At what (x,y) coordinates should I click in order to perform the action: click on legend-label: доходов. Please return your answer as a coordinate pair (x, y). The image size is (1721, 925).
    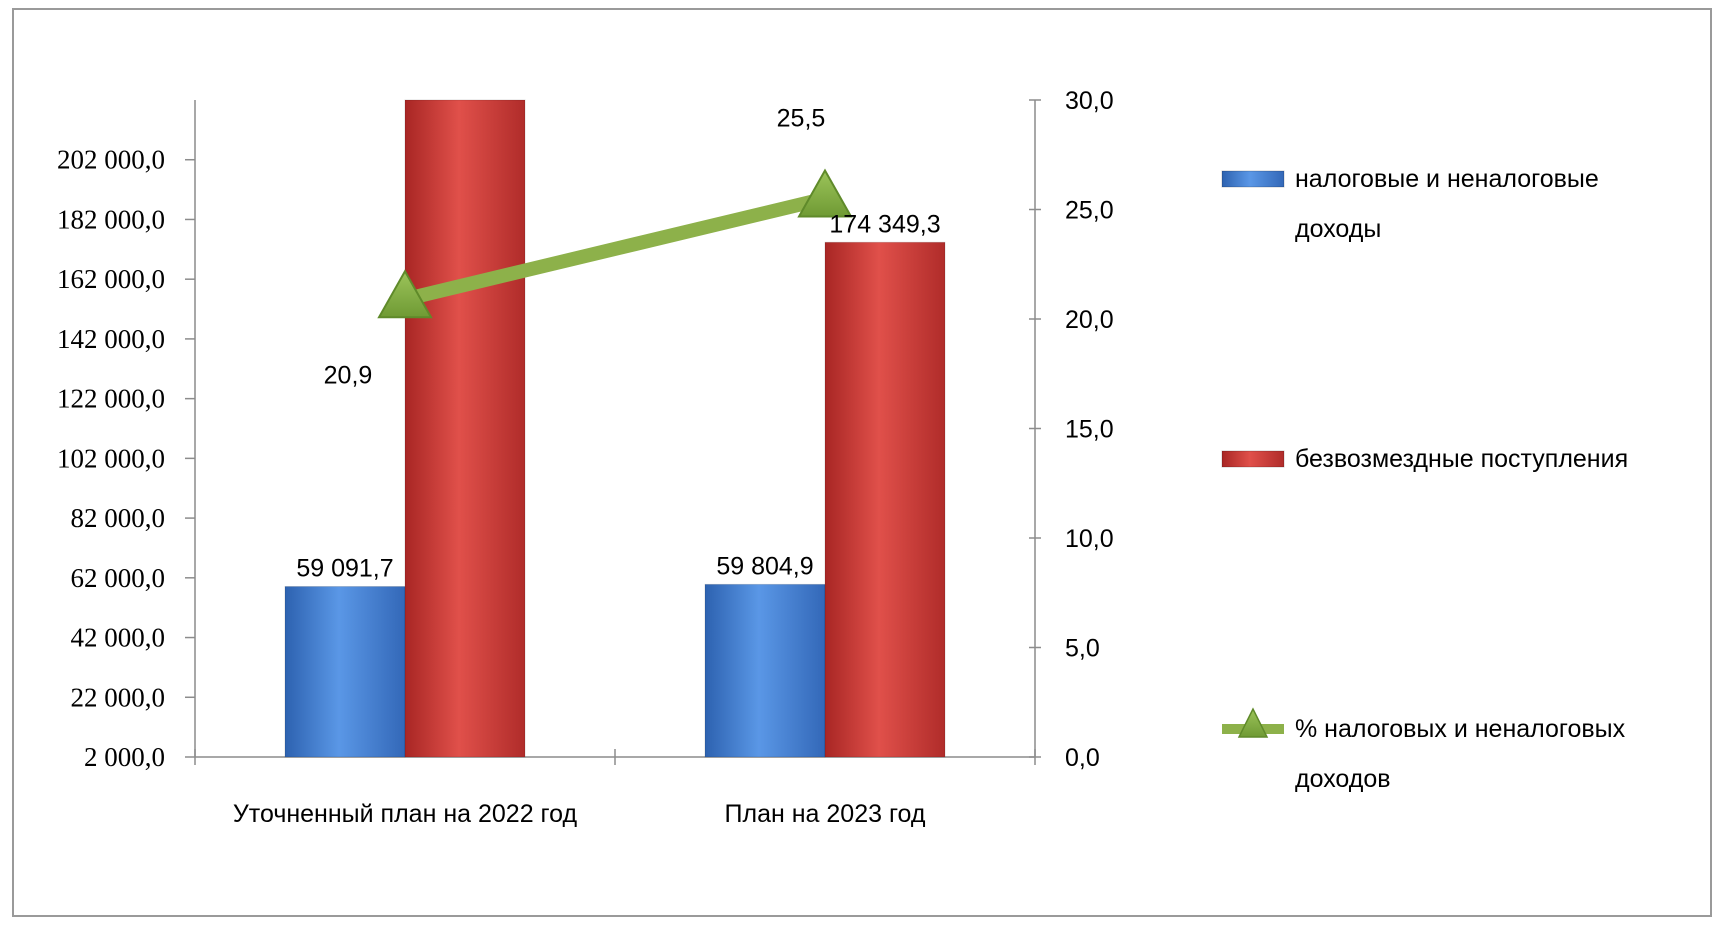
    Looking at the image, I should click on (1343, 779).